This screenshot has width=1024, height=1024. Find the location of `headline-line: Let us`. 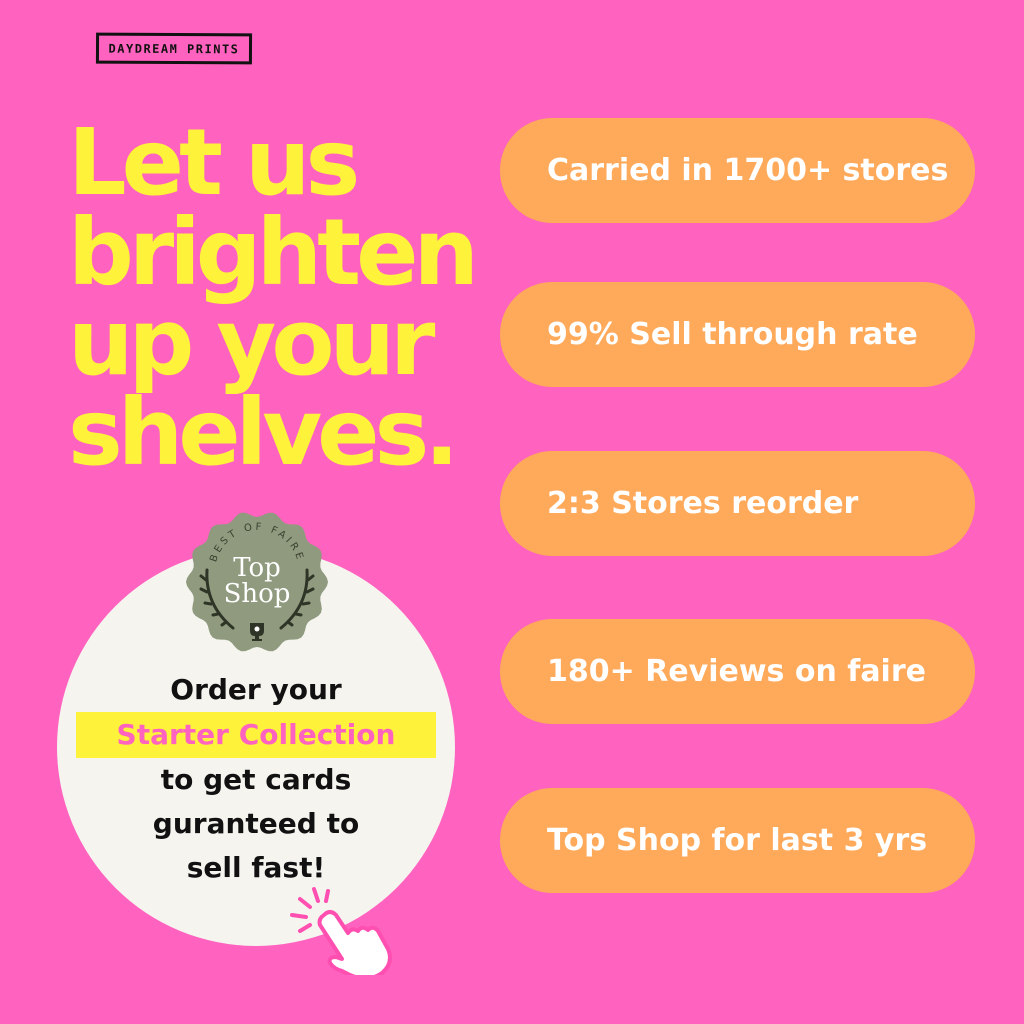

headline-line: Let us is located at coordinates (214, 162).